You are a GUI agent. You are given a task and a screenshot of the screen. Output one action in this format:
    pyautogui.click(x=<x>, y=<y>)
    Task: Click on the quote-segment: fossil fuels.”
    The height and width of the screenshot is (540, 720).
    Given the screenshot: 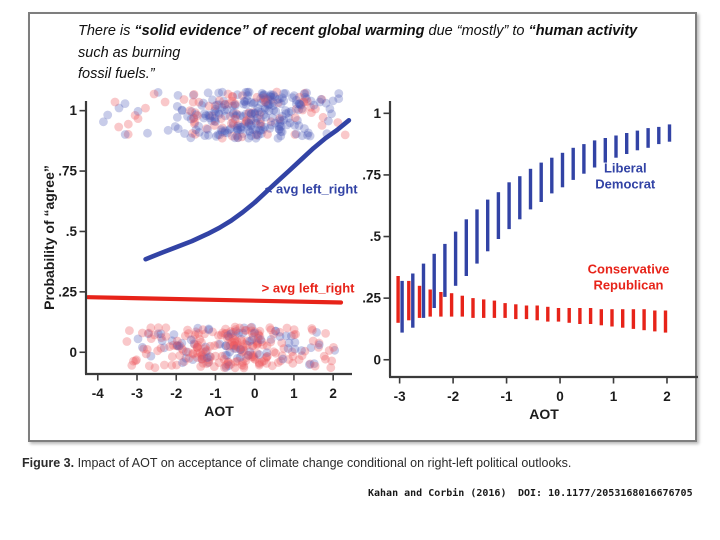 What is the action you would take?
    pyautogui.click(x=116, y=74)
    